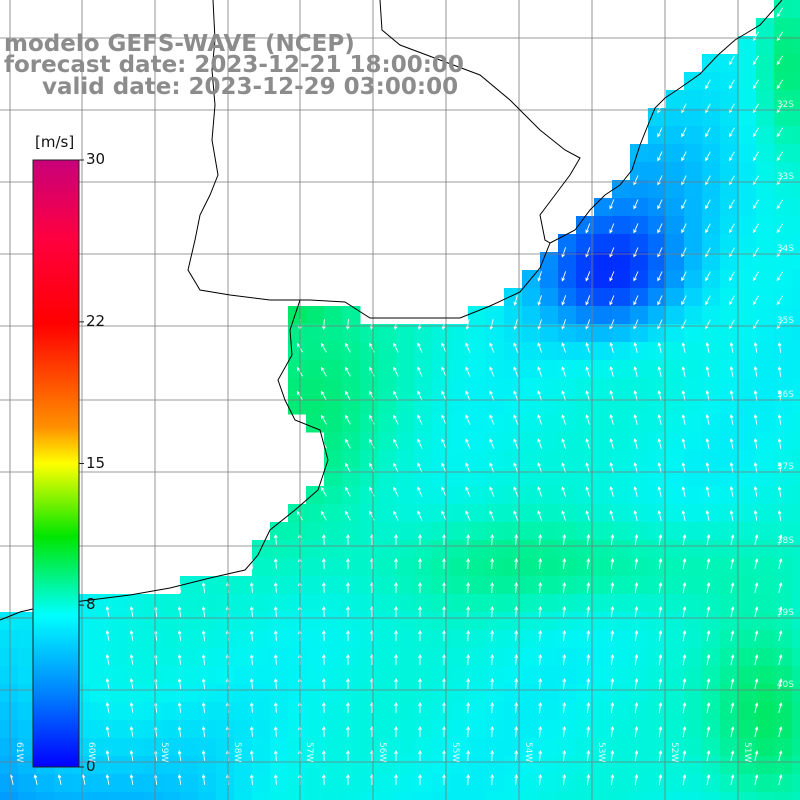 The height and width of the screenshot is (800, 800). What do you see at coordinates (309, 752) in the screenshot?
I see `longitude-label: 57W` at bounding box center [309, 752].